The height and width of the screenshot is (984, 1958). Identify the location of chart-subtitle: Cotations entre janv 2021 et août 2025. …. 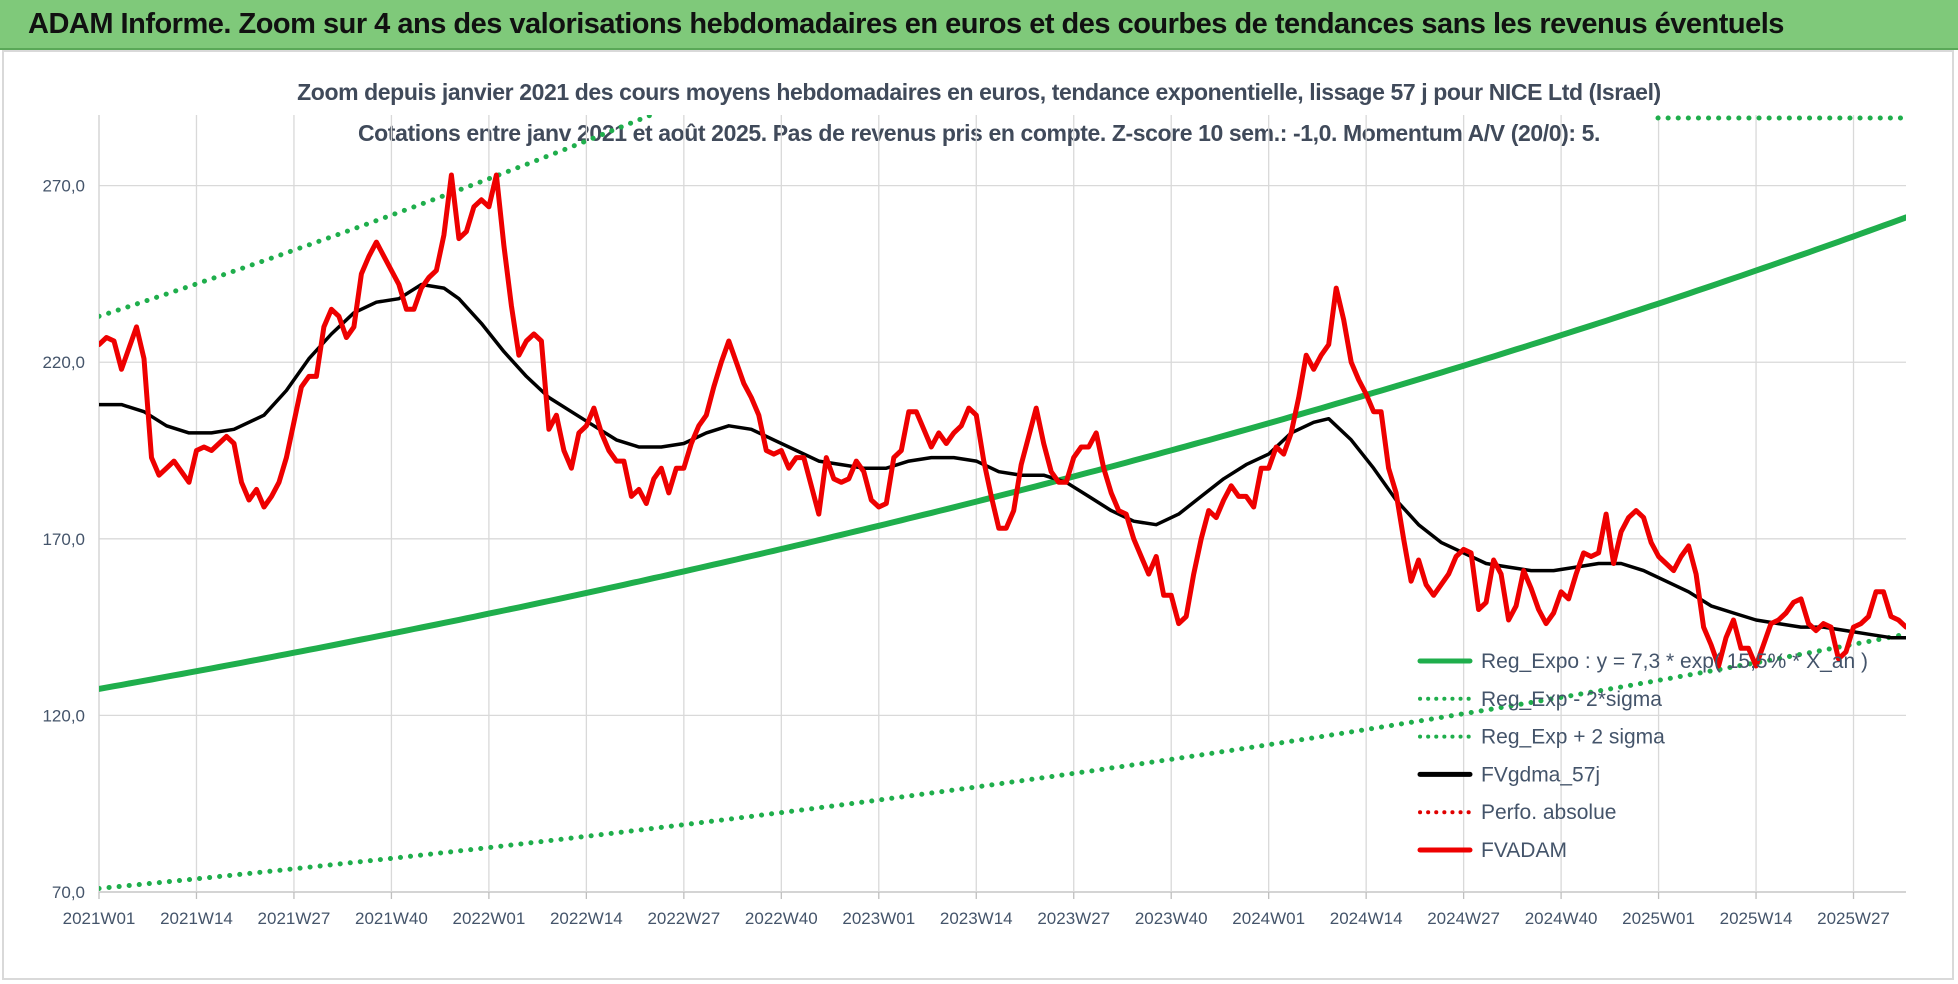
(979, 133).